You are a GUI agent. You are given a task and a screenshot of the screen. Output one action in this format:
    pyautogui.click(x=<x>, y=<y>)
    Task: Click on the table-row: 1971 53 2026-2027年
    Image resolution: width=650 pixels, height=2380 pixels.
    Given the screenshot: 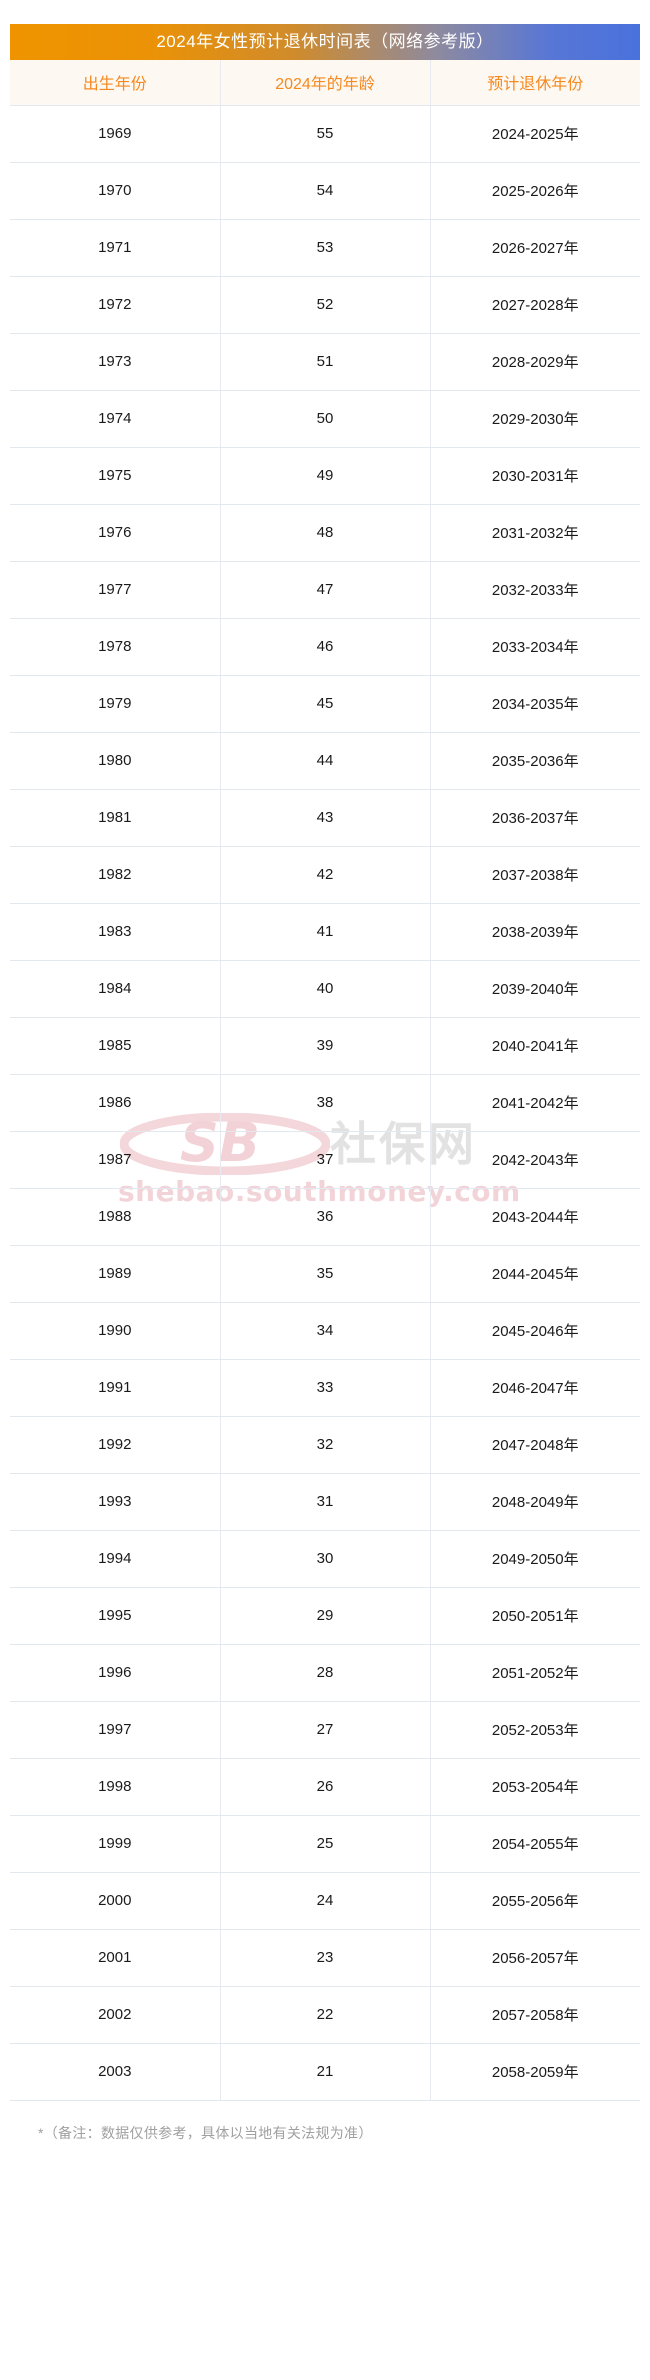 What is the action you would take?
    pyautogui.click(x=325, y=248)
    